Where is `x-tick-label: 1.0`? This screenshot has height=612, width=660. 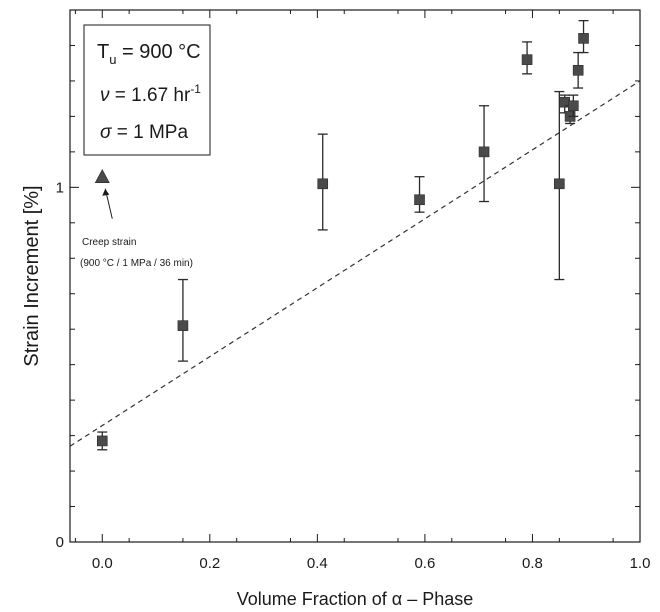 x-tick-label: 1.0 is located at coordinates (640, 563).